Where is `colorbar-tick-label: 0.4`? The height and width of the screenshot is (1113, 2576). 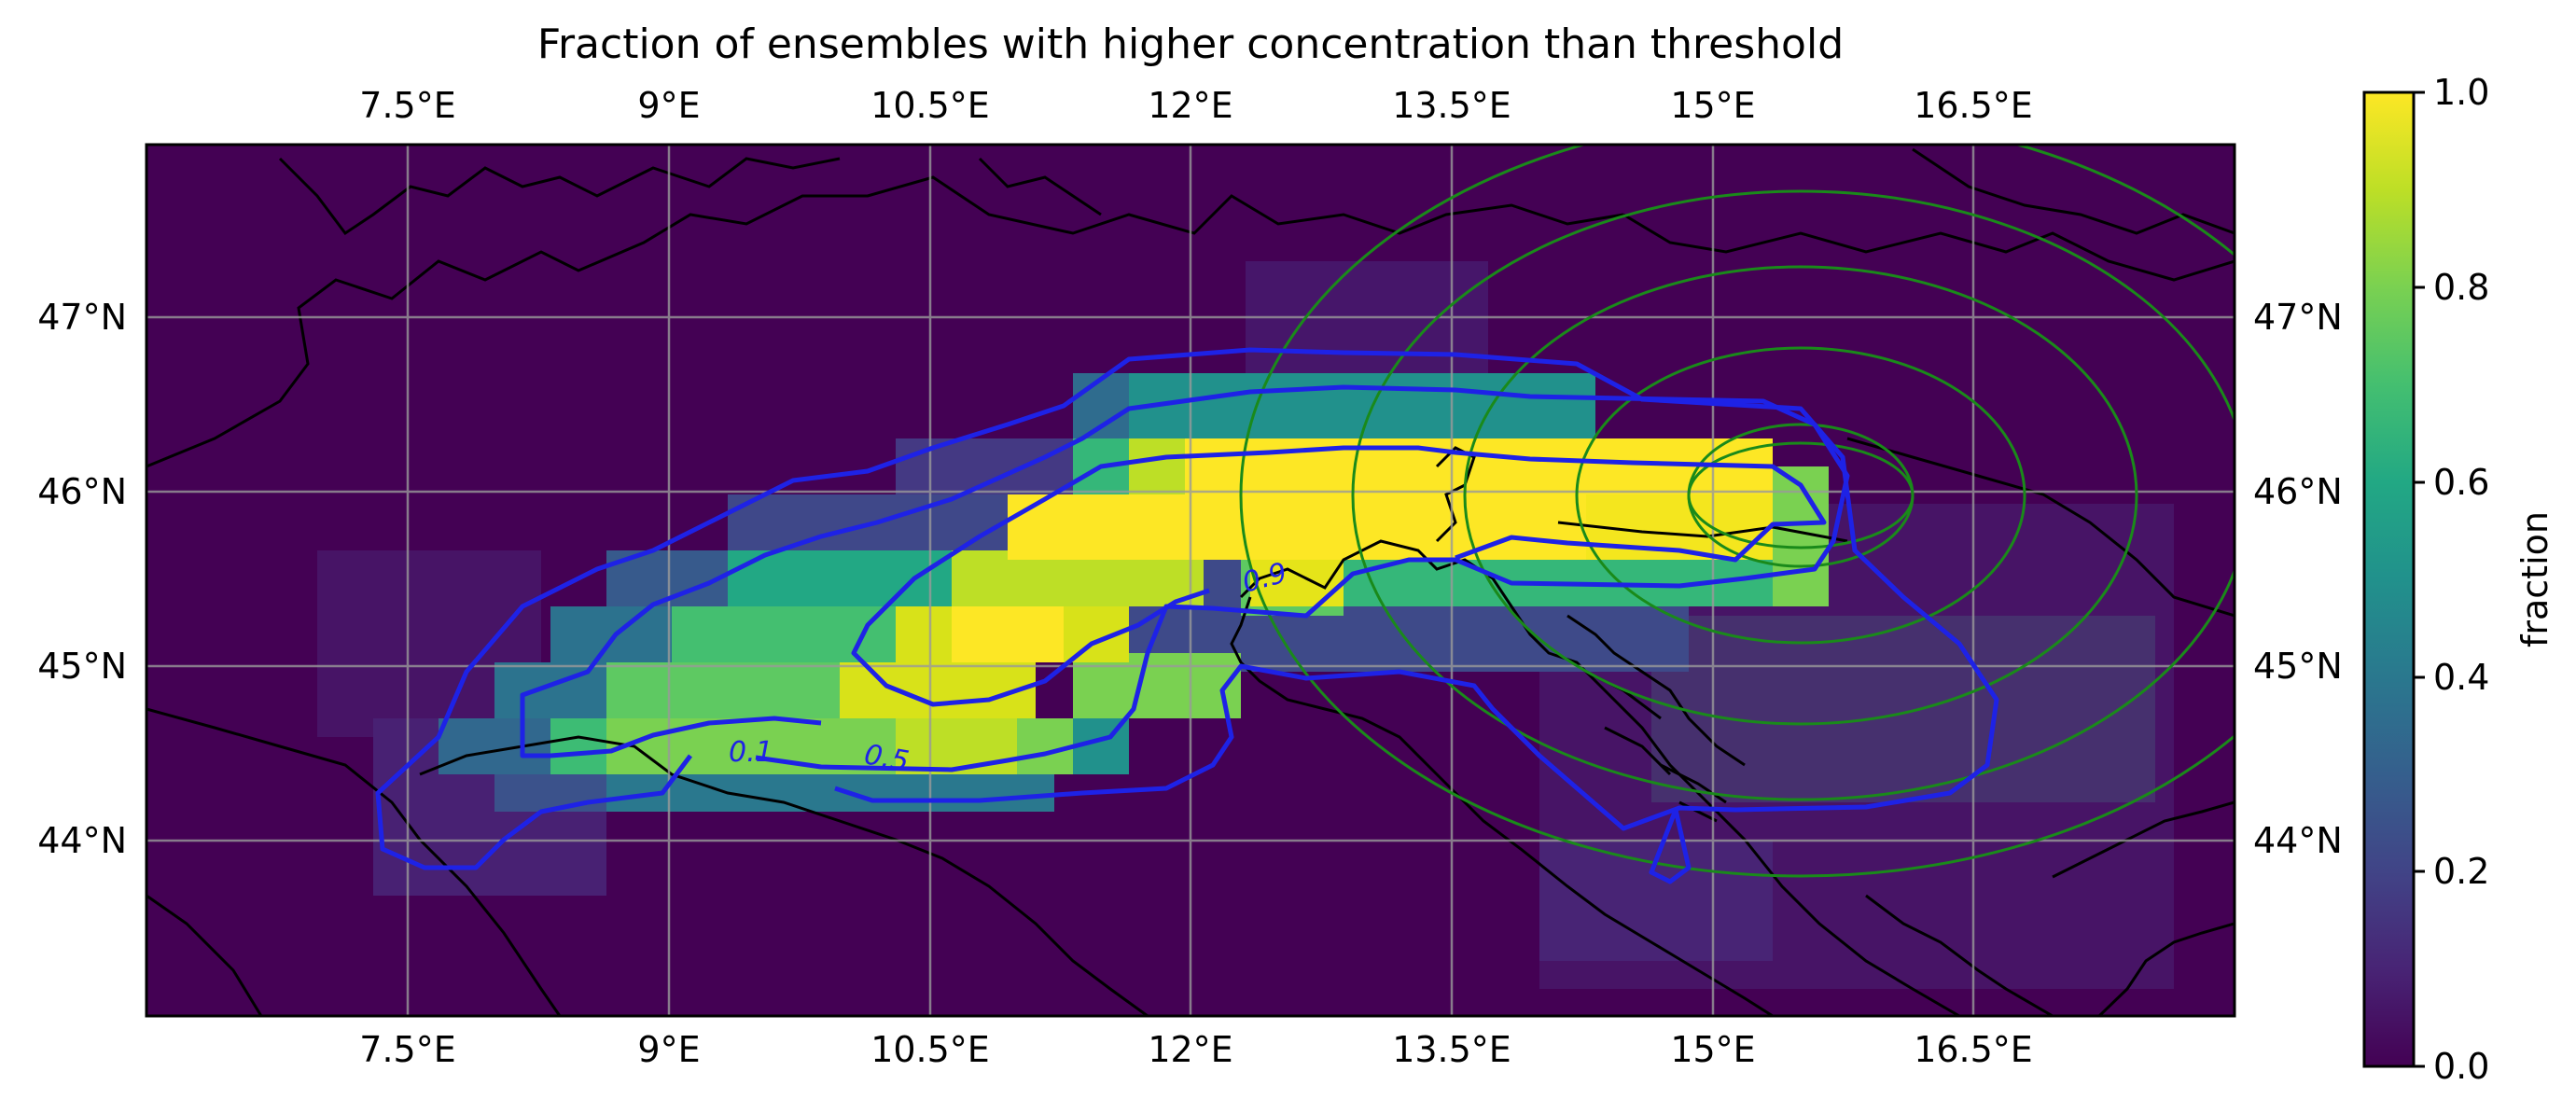 colorbar-tick-label: 0.4 is located at coordinates (2461, 677).